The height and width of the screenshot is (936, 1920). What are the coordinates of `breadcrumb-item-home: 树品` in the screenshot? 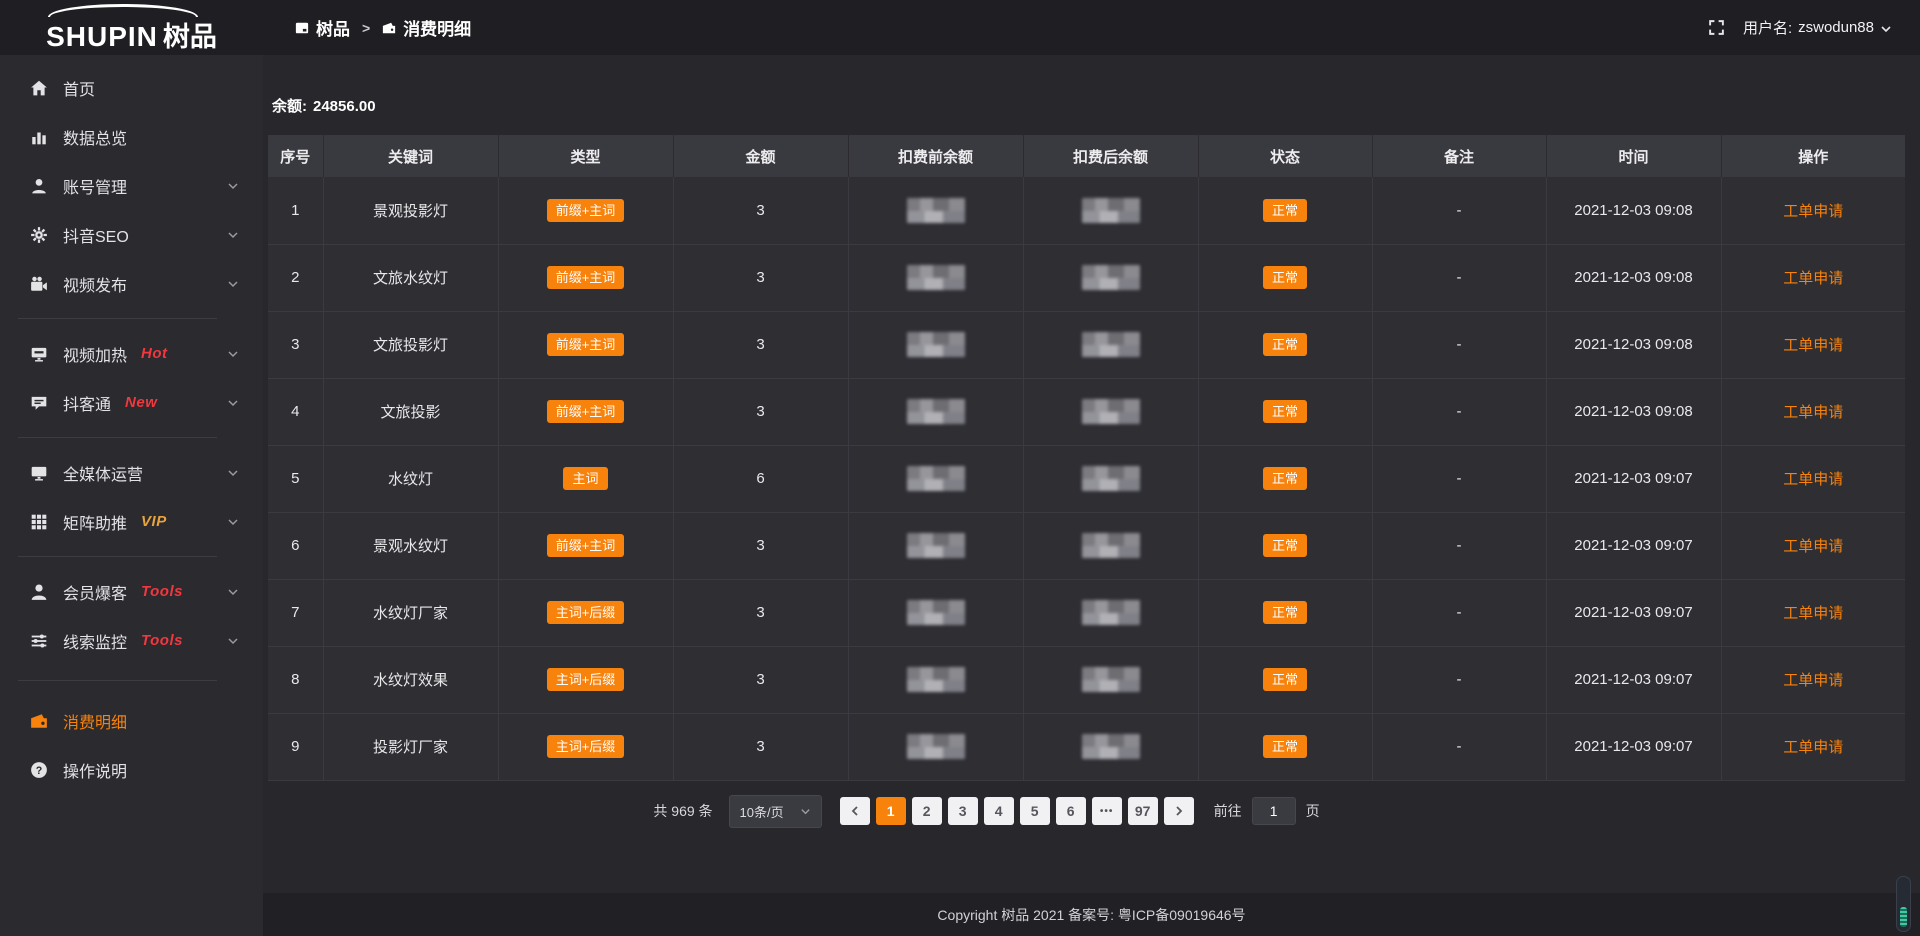 It's located at (322, 27).